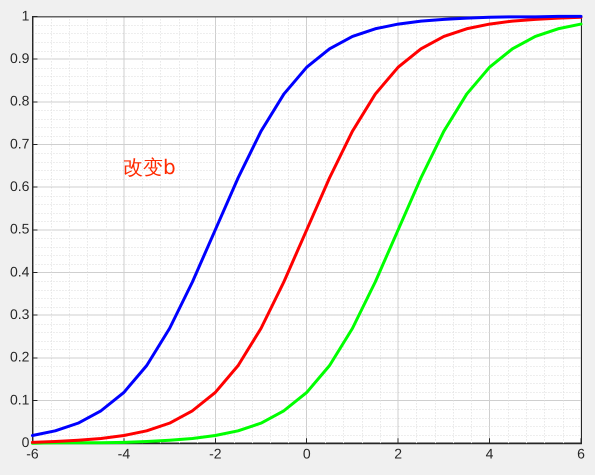 This screenshot has height=475, width=595. Describe the element at coordinates (20, 186) in the screenshot. I see `y-tick-label: 0.6` at that location.